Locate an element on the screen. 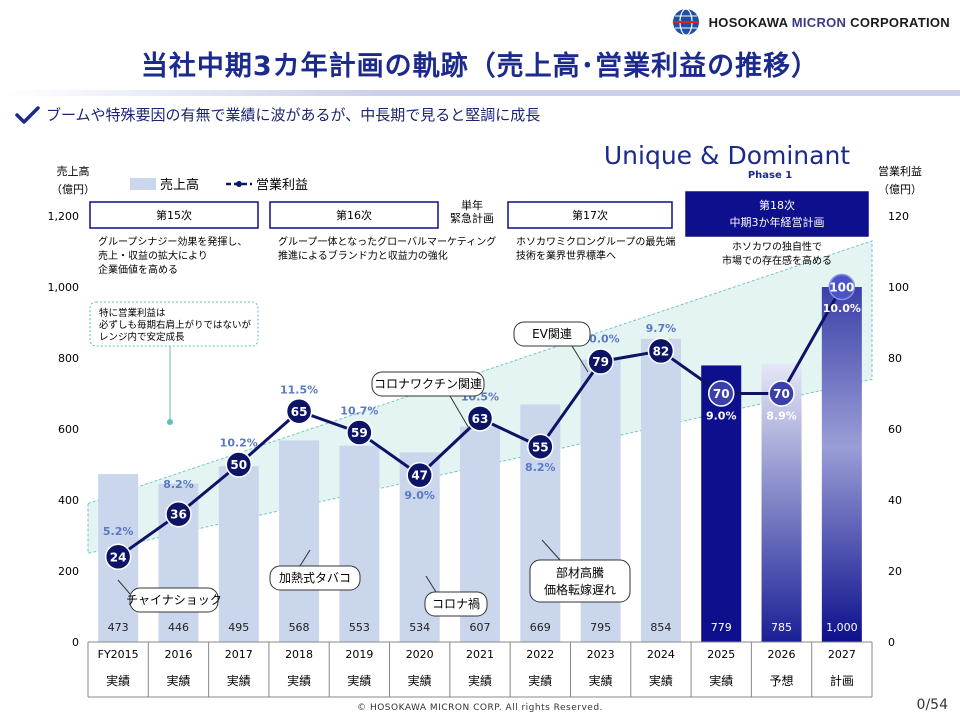  category-label: 2019 is located at coordinates (359, 654).